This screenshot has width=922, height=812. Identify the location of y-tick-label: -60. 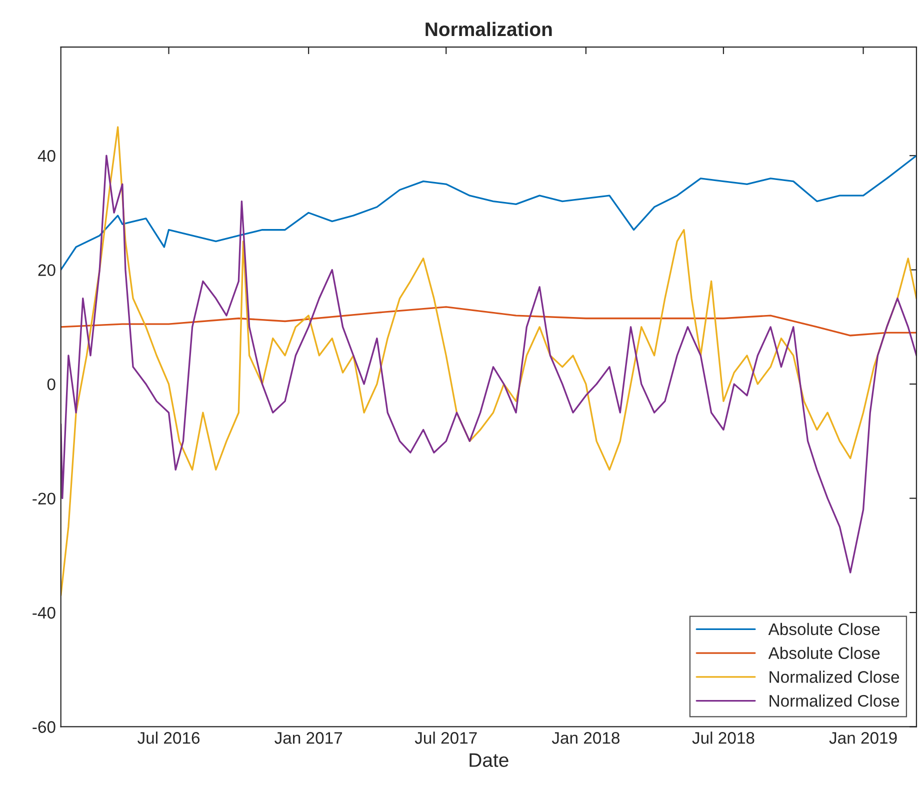
(44, 727).